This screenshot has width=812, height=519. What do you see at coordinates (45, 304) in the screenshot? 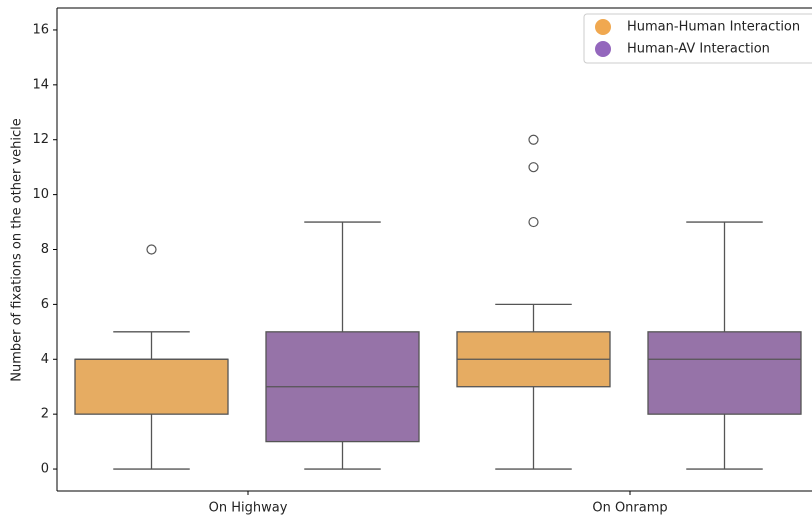
I see `y-tick-label: 6` at bounding box center [45, 304].